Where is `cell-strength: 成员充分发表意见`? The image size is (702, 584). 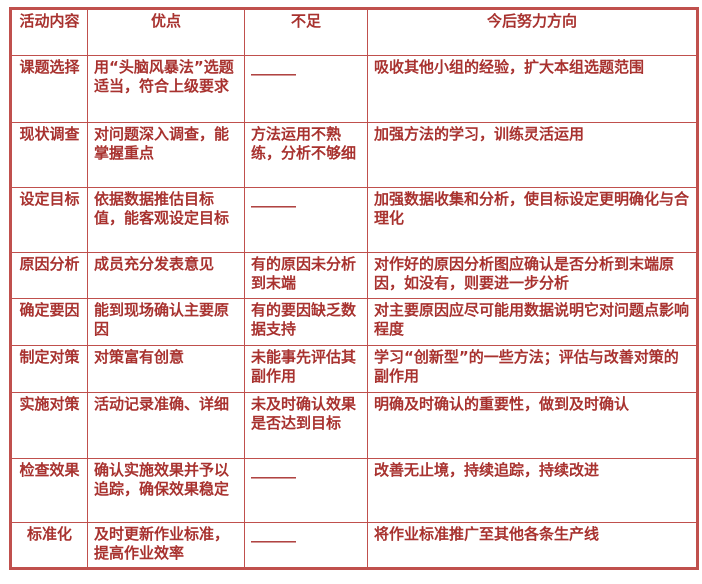 cell-strength: 成员充分发表意见 is located at coordinates (166, 275).